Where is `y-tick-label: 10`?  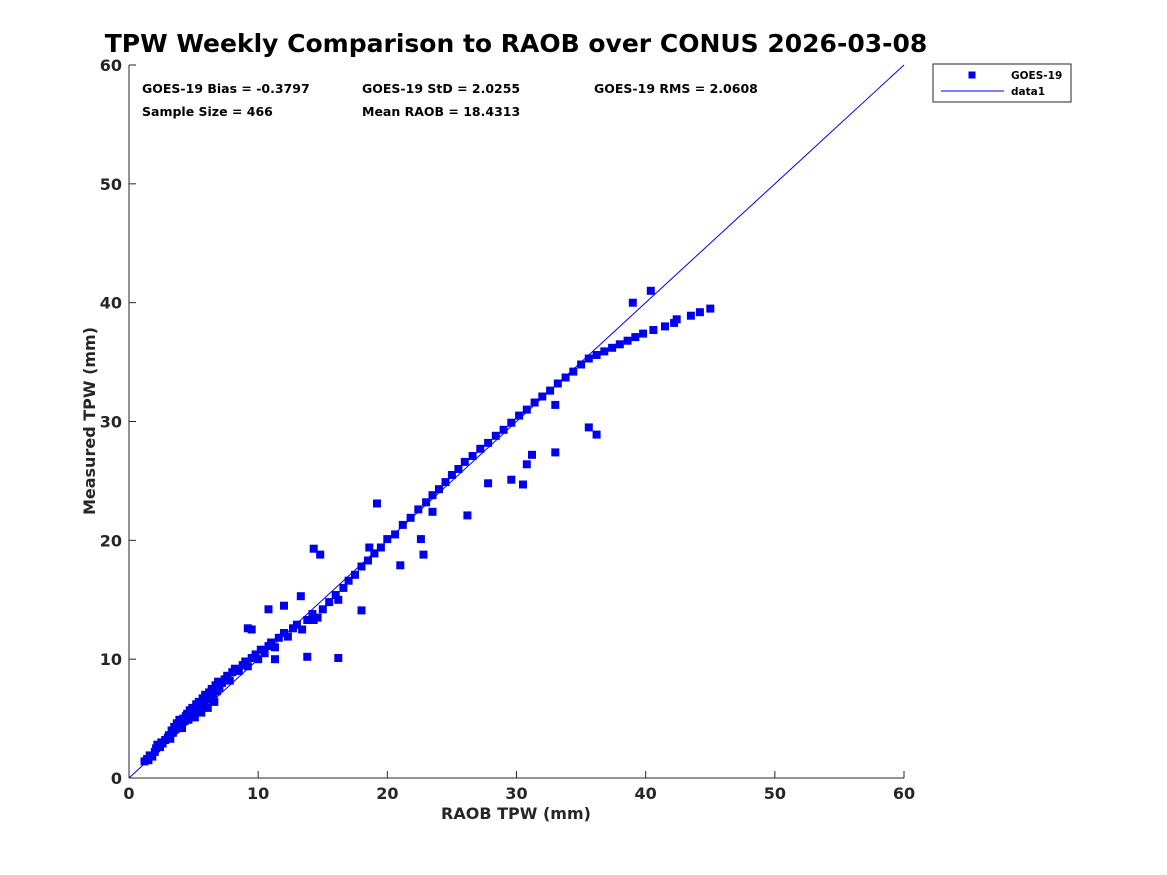
y-tick-label: 10 is located at coordinates (111, 659).